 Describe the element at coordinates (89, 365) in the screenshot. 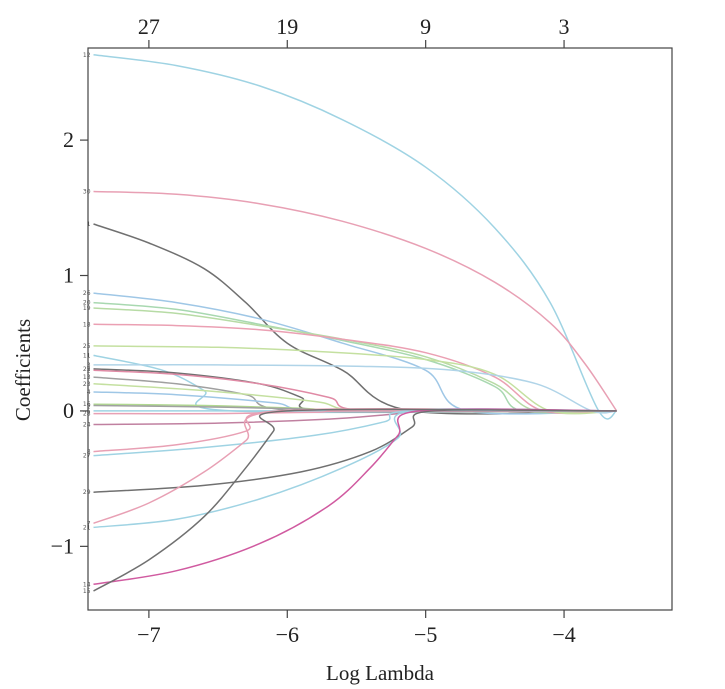

I see `series-label-3: 3` at that location.